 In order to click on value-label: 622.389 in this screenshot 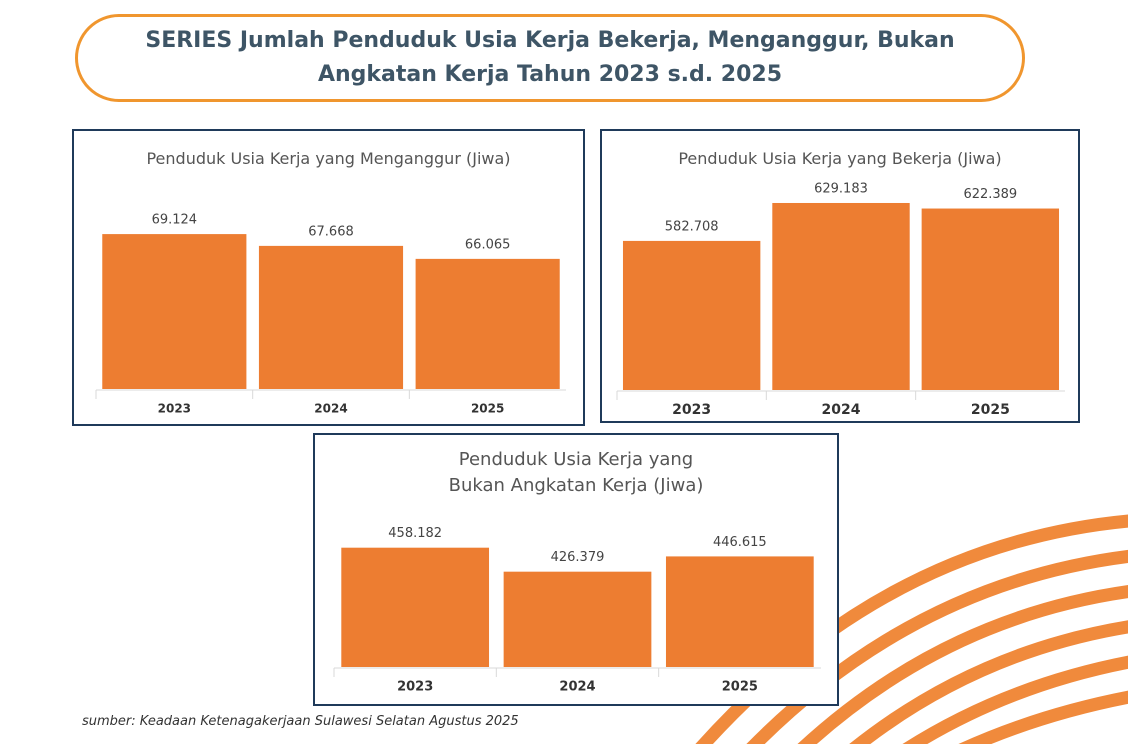, I will do `click(990, 194)`.